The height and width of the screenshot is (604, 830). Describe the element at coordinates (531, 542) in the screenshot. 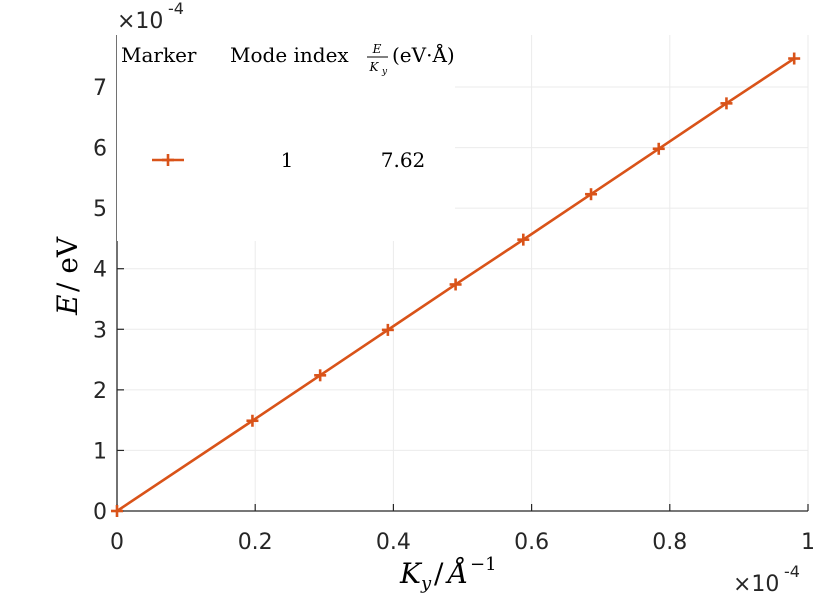

I see `x-tick-label-3: 0.6` at that location.